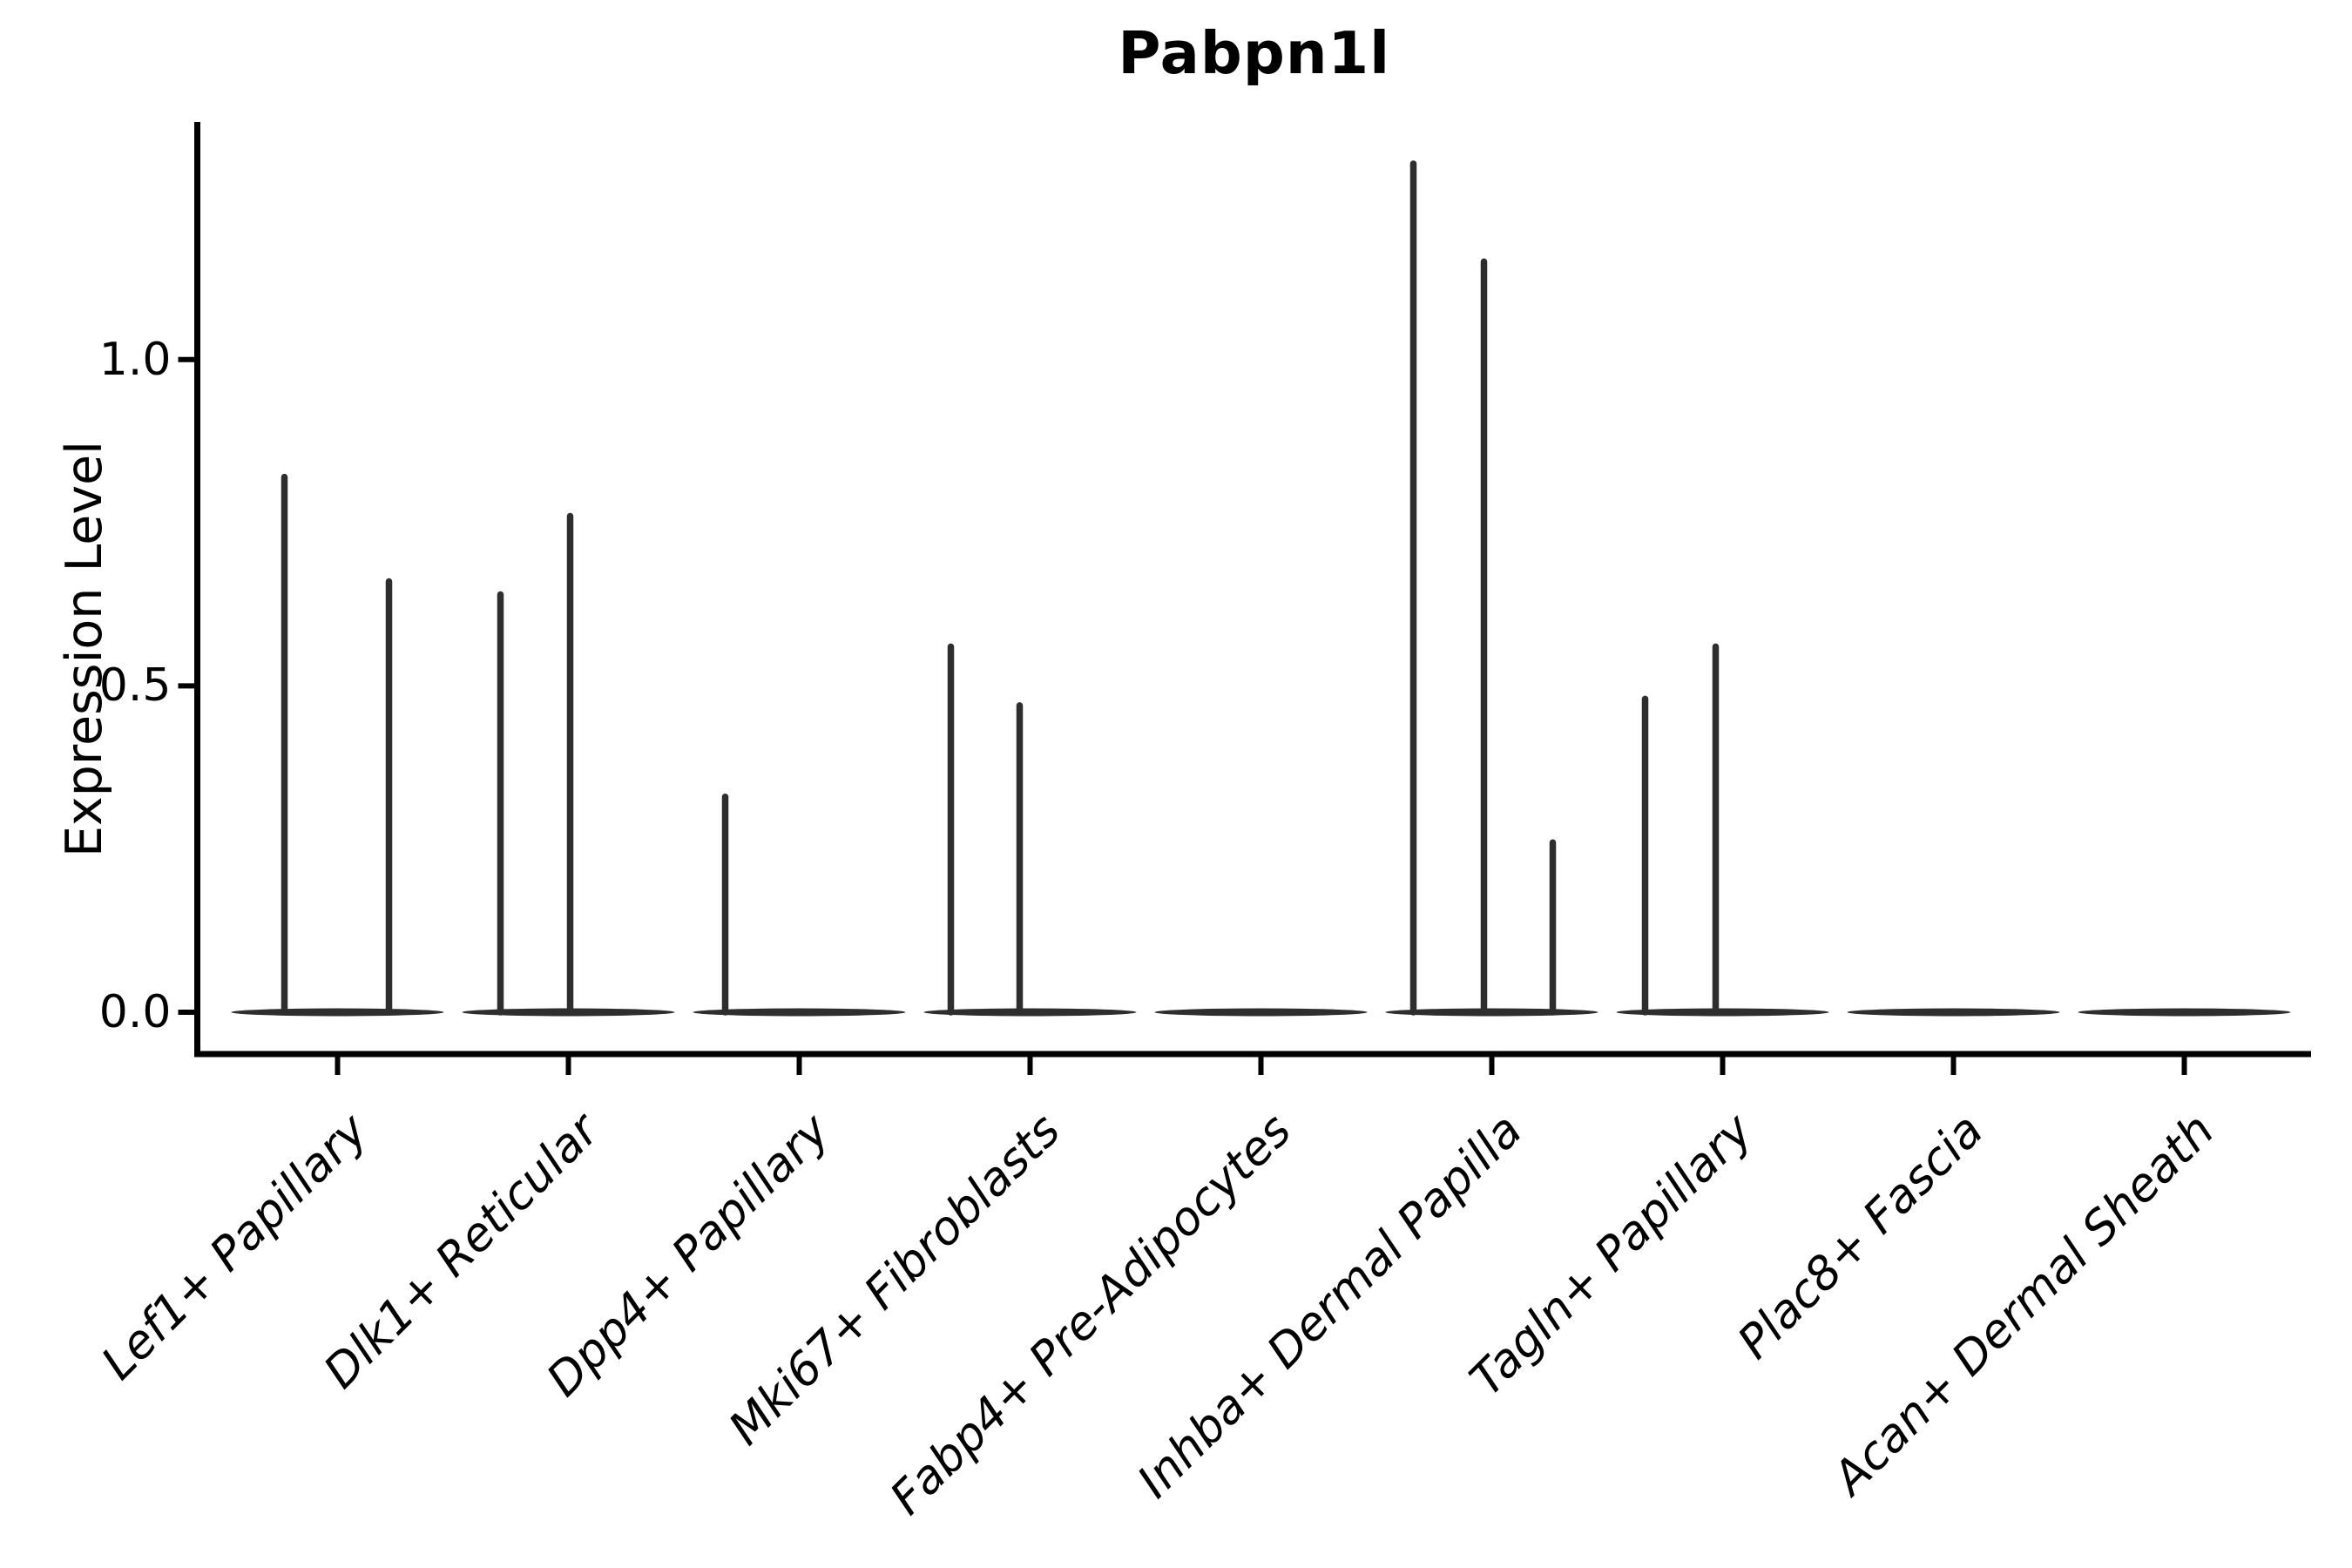  Describe the element at coordinates (84, 649) in the screenshot. I see `y-axis-label: Expression Level` at that location.